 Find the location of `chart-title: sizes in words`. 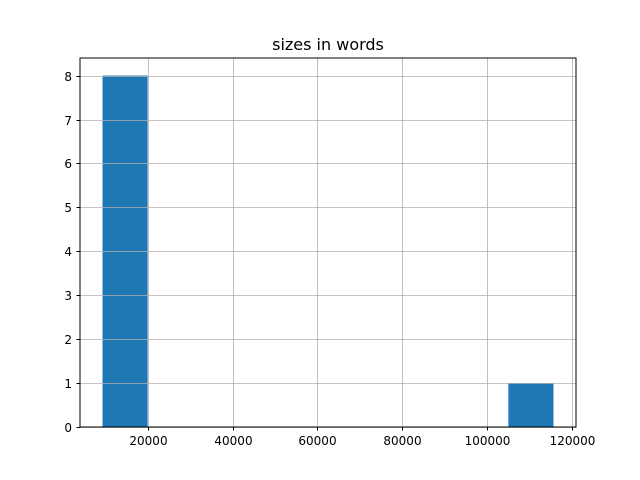

chart-title: sizes in words is located at coordinates (328, 44).